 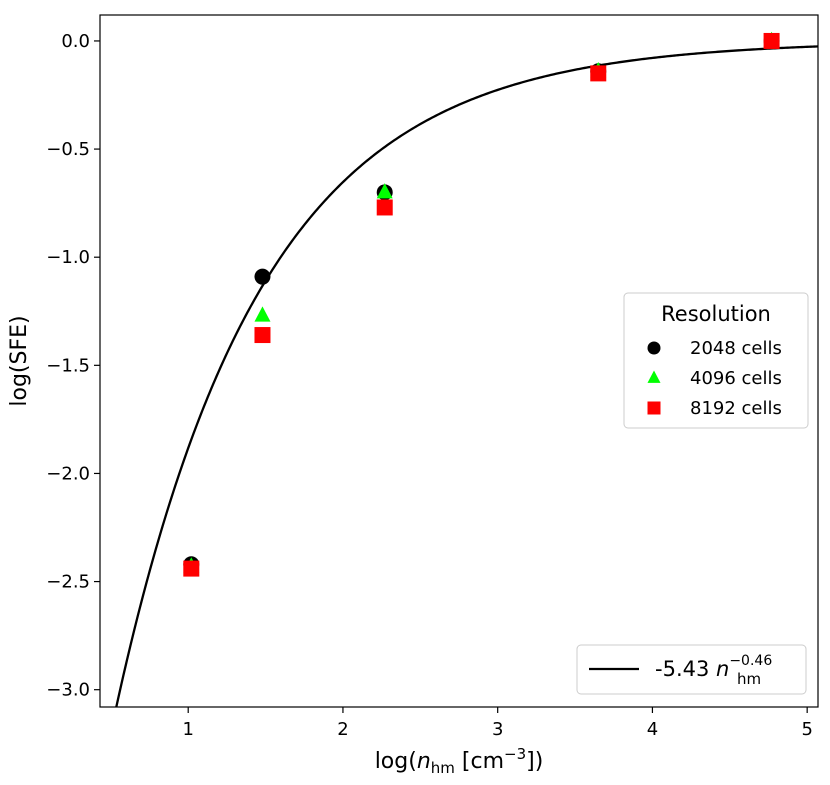 I want to click on x-tick-label: 2, so click(x=342, y=729).